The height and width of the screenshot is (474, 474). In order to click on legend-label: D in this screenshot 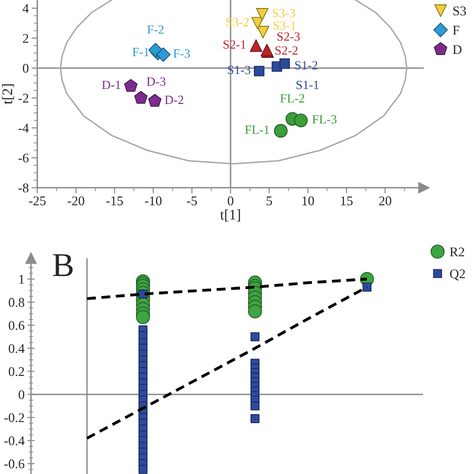, I will do `click(457, 49)`.